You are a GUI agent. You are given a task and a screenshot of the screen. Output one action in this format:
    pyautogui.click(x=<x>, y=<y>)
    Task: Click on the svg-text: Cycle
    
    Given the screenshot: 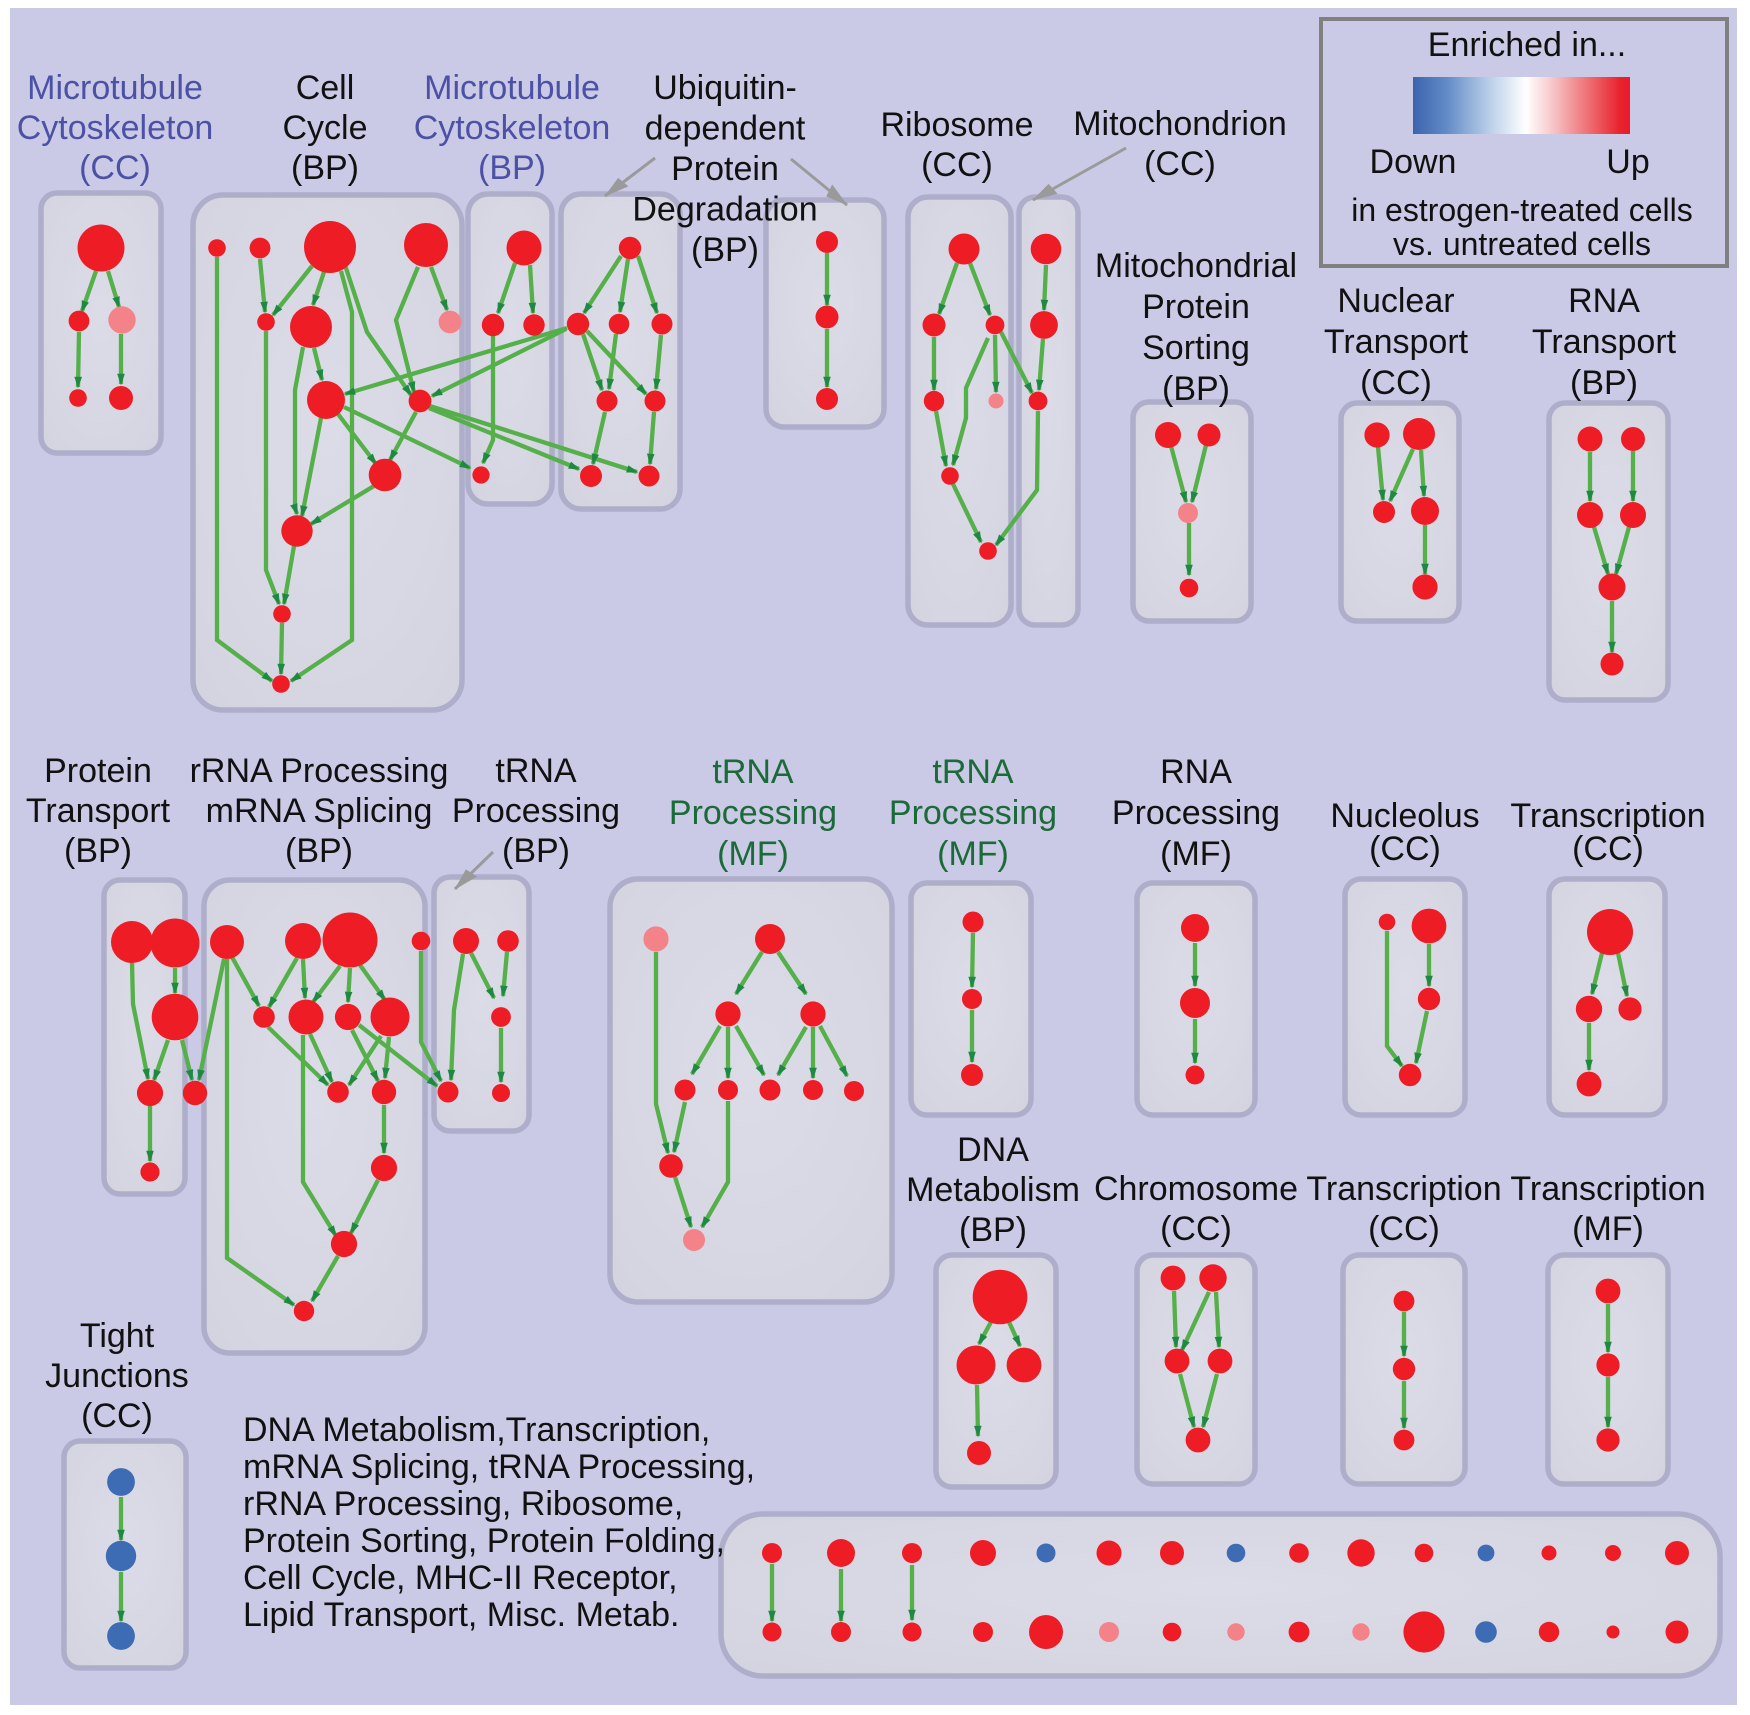 What is the action you would take?
    pyautogui.click(x=324, y=128)
    